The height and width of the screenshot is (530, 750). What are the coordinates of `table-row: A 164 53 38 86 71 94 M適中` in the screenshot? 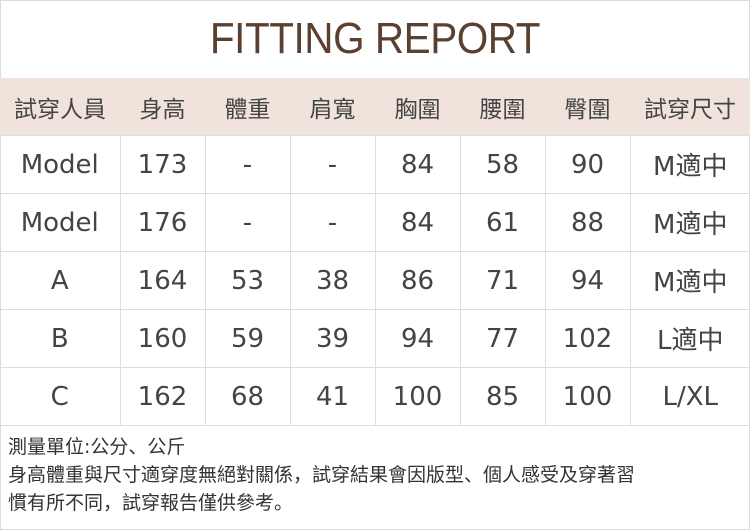 It's located at (375, 280).